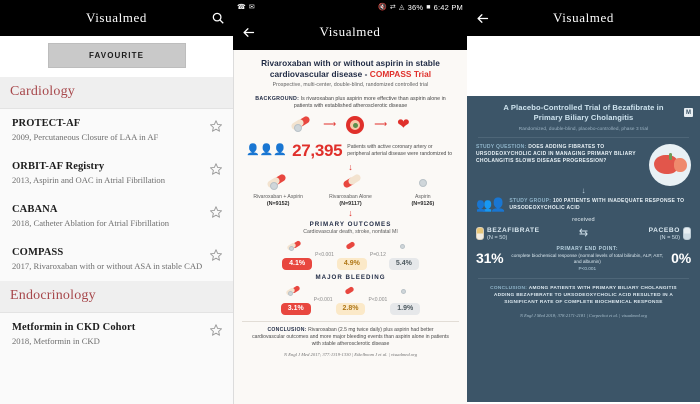 Image resolution: width=700 pixels, height=404 pixels. Describe the element at coordinates (513, 230) in the screenshot. I see `arm-label: BEZAFIBRATE` at that location.